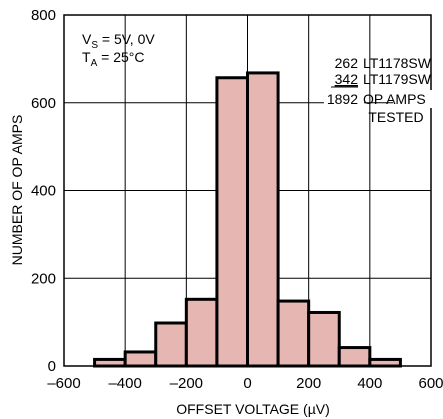  I want to click on lt1178-count: 262, so click(347, 63).